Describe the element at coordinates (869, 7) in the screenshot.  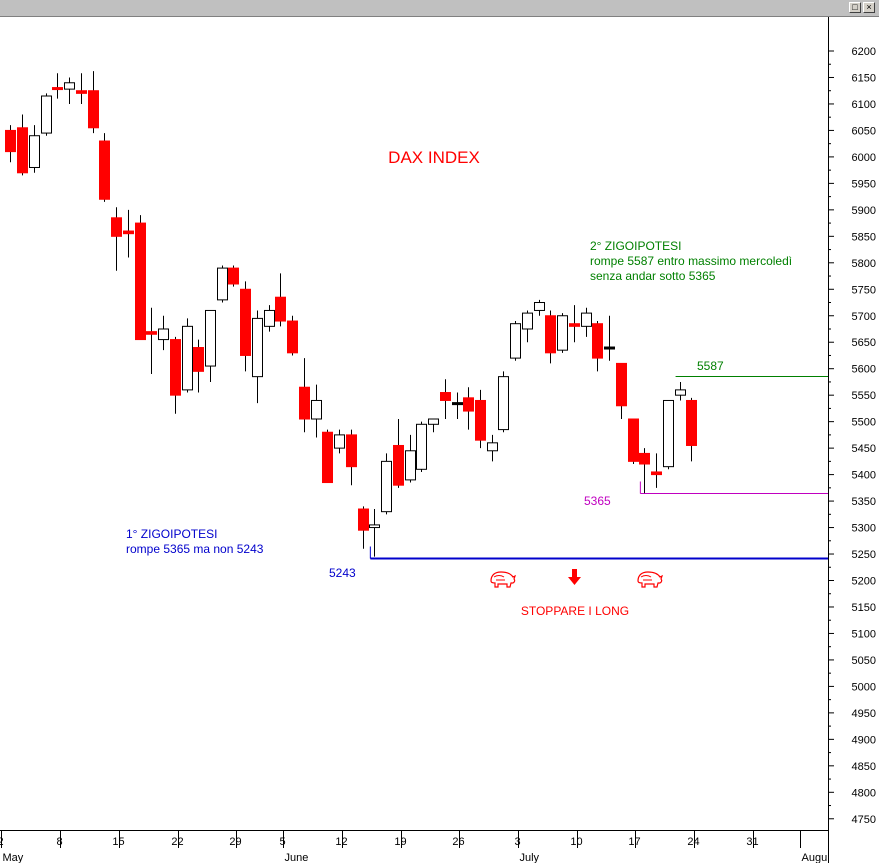
I see `close-icon: ×` at that location.